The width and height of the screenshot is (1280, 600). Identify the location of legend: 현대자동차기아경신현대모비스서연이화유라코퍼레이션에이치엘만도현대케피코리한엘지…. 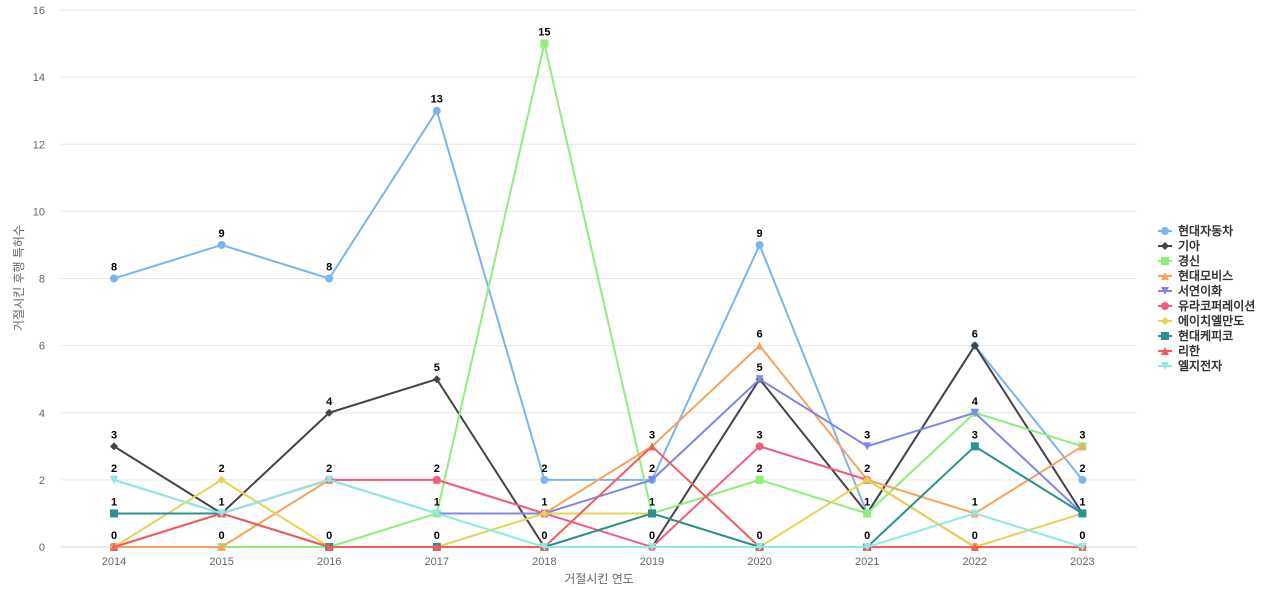
(1206, 298).